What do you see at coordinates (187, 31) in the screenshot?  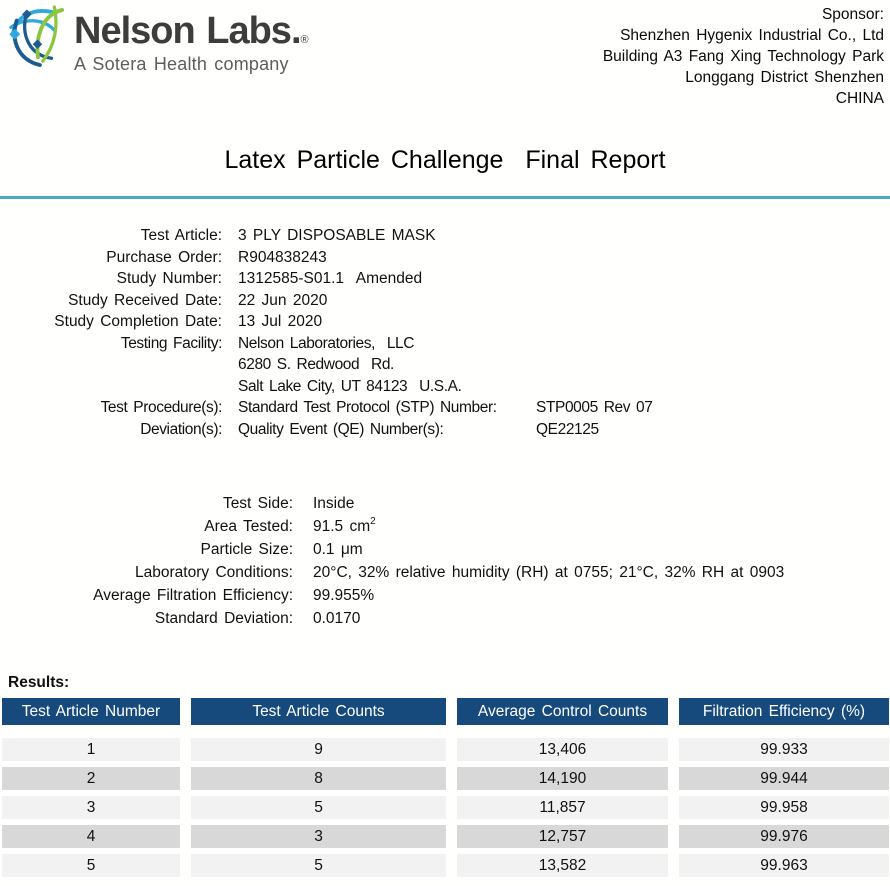 I see `brand-wordmark: Nelson Labs.` at bounding box center [187, 31].